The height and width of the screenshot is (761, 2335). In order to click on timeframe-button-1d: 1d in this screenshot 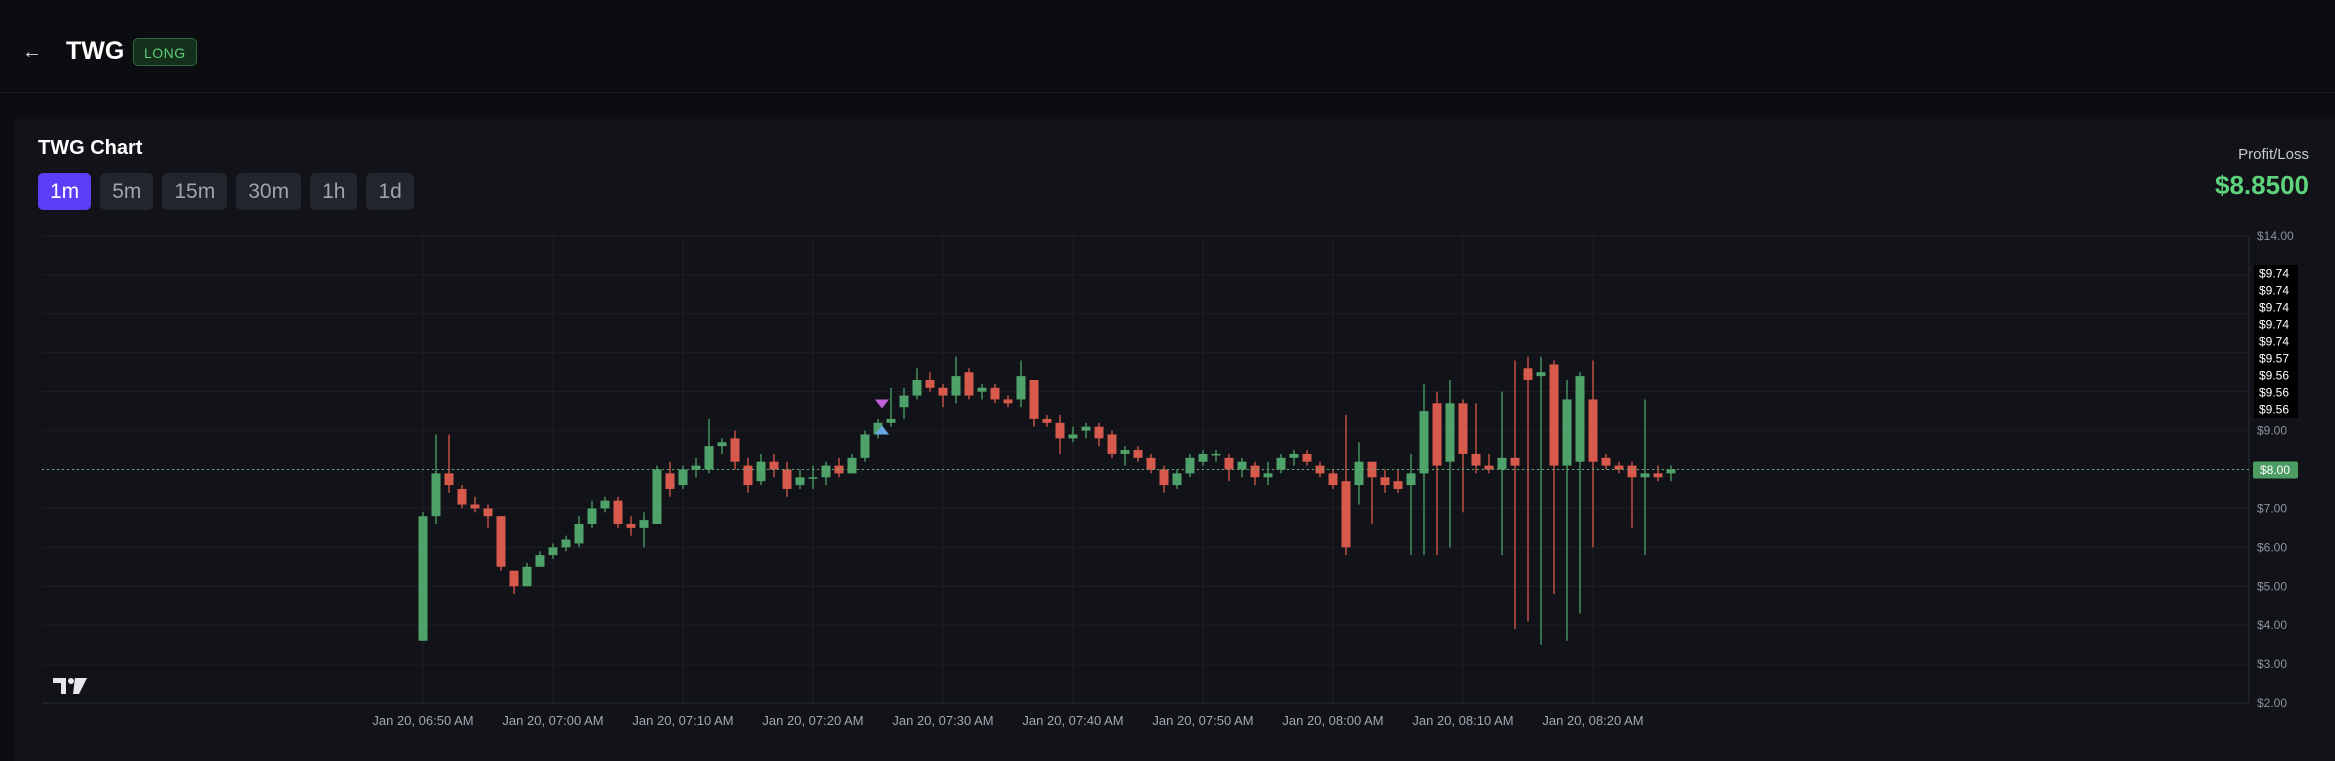, I will do `click(390, 191)`.